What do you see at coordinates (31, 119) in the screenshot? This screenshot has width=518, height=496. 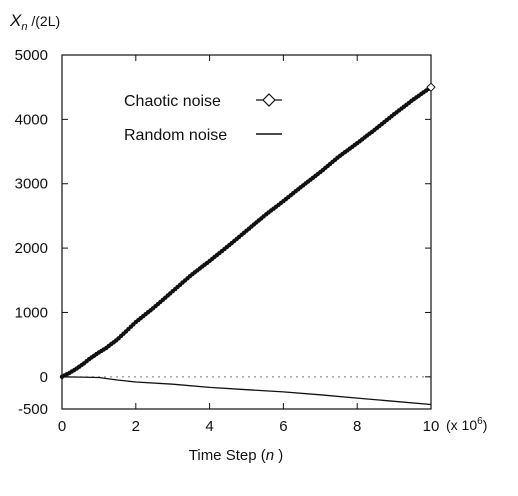 I see `y-tick-label: 4000` at bounding box center [31, 119].